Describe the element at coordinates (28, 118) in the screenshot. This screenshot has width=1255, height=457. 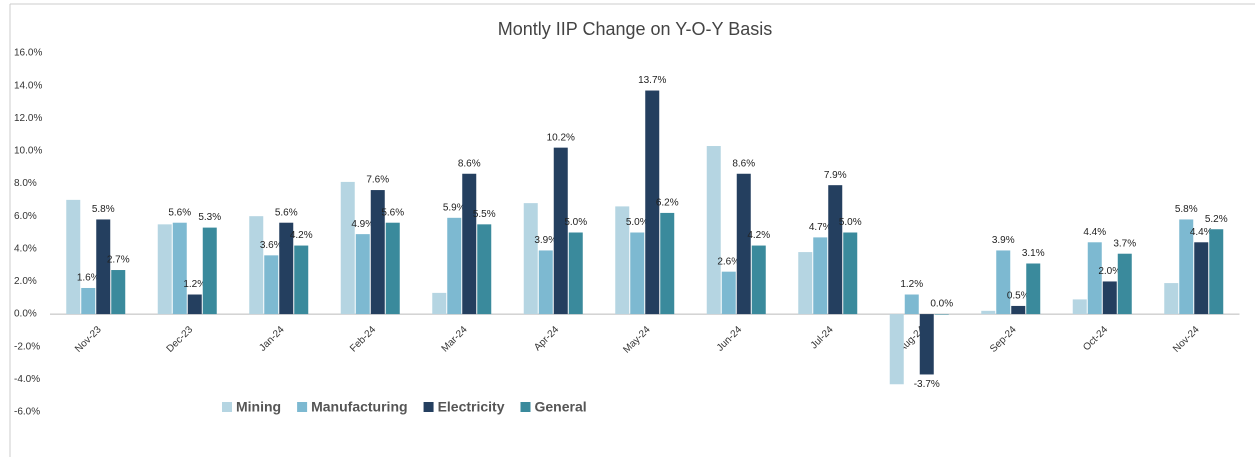
I see `y-tick-label: 12.0%` at that location.